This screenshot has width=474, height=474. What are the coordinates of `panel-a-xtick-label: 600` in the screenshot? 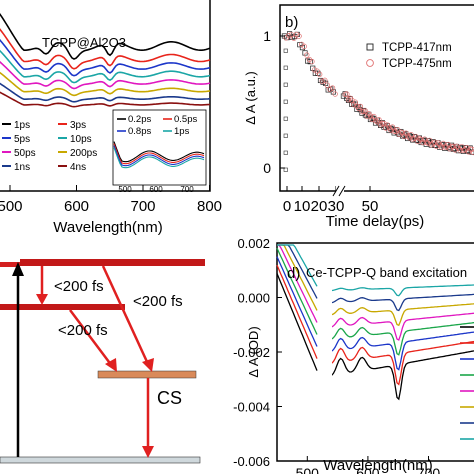 It's located at (76, 206).